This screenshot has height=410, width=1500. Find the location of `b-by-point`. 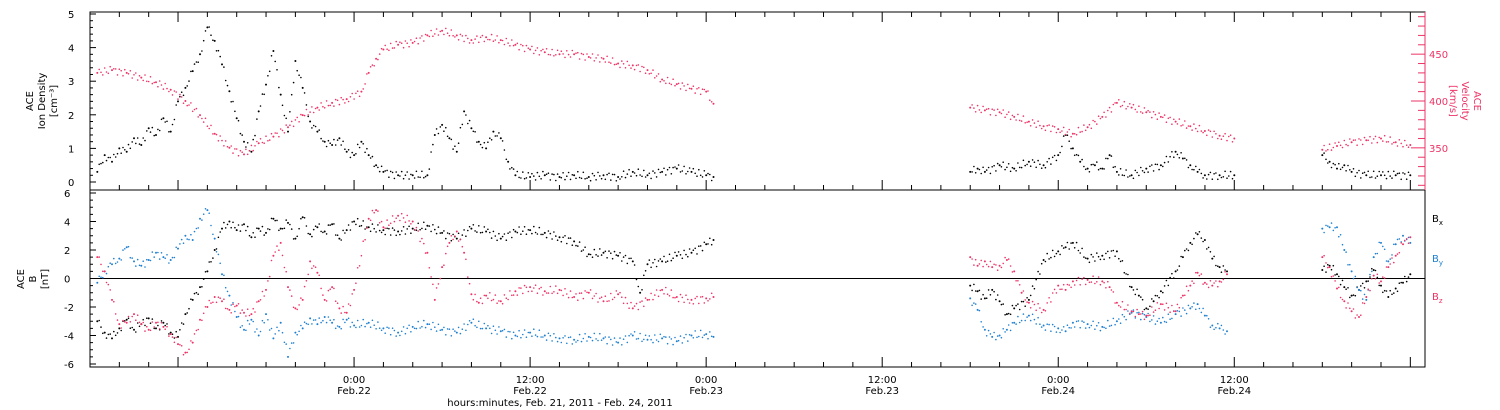

b-by-point is located at coordinates (1190, 308).